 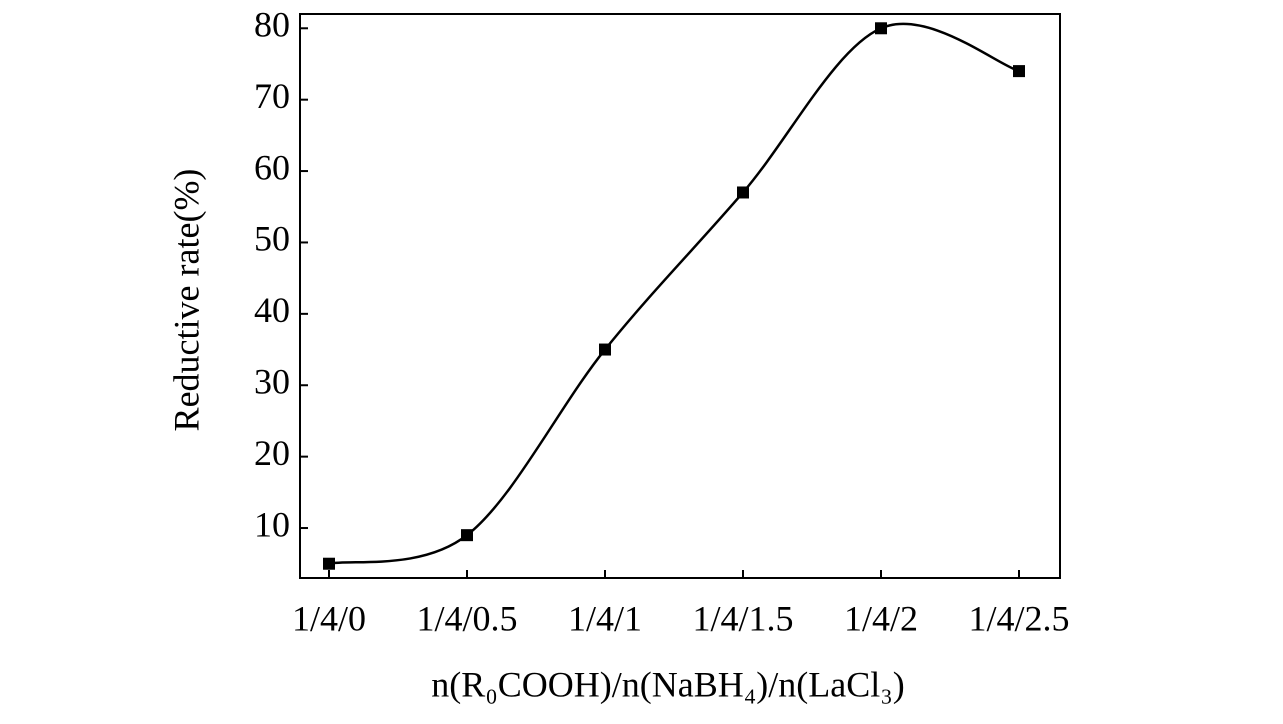 I want to click on x-tick-label: 1/4/0.5, so click(x=466, y=618).